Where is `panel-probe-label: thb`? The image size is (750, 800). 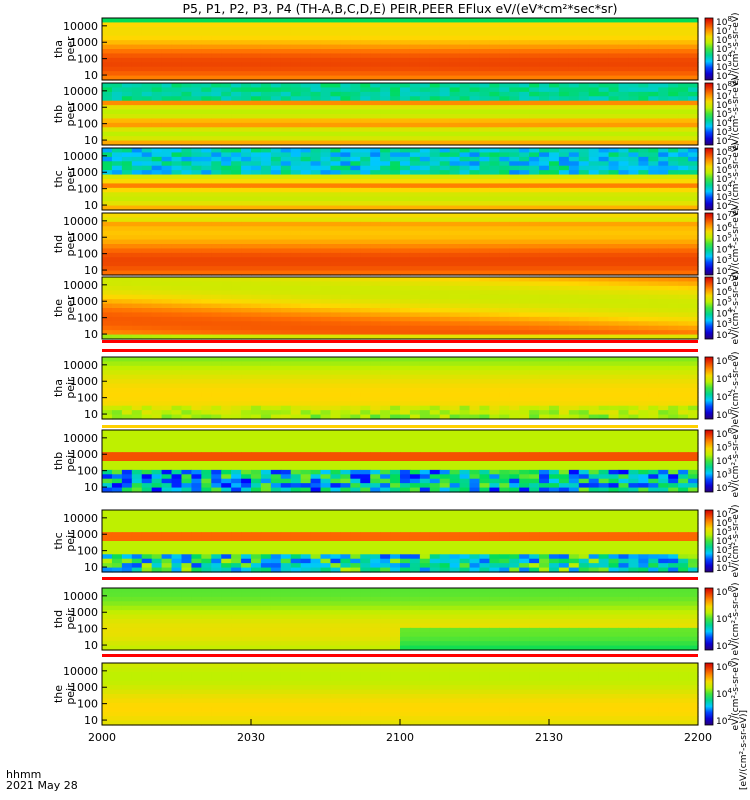
panel-probe-label: thb is located at coordinates (58, 114).